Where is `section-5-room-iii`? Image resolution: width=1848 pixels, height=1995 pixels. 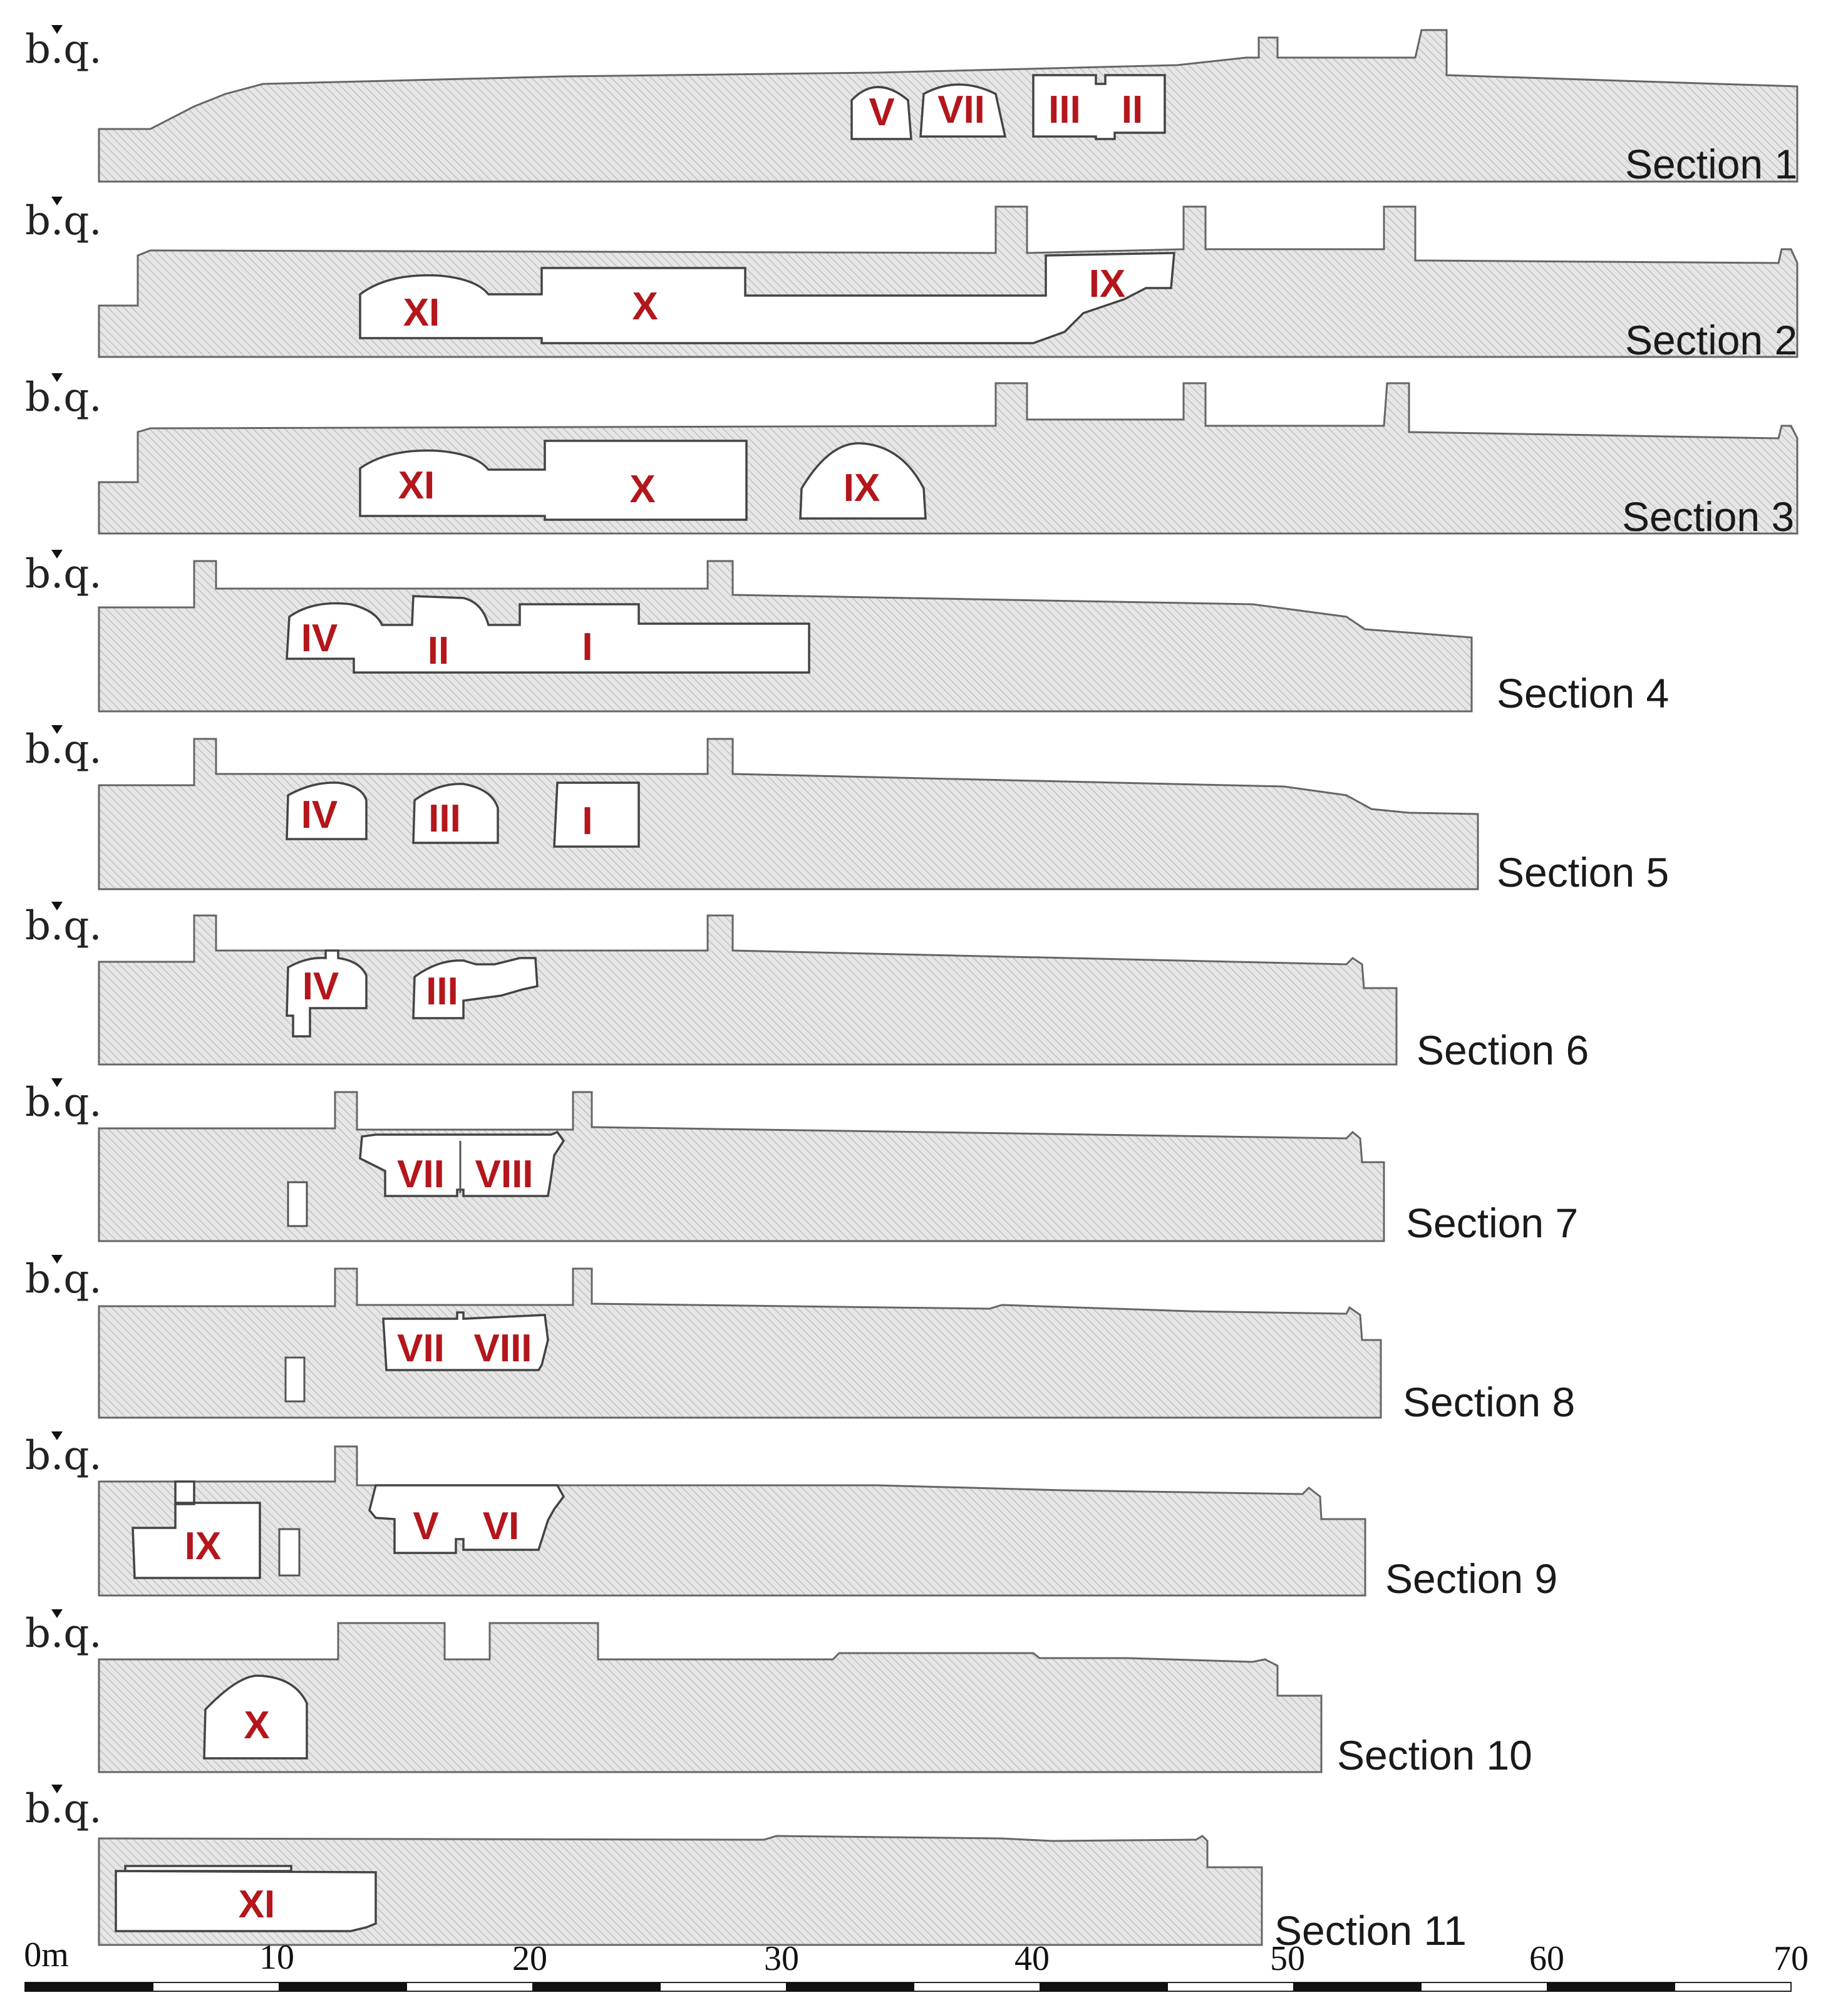 section-5-room-iii is located at coordinates (455, 813).